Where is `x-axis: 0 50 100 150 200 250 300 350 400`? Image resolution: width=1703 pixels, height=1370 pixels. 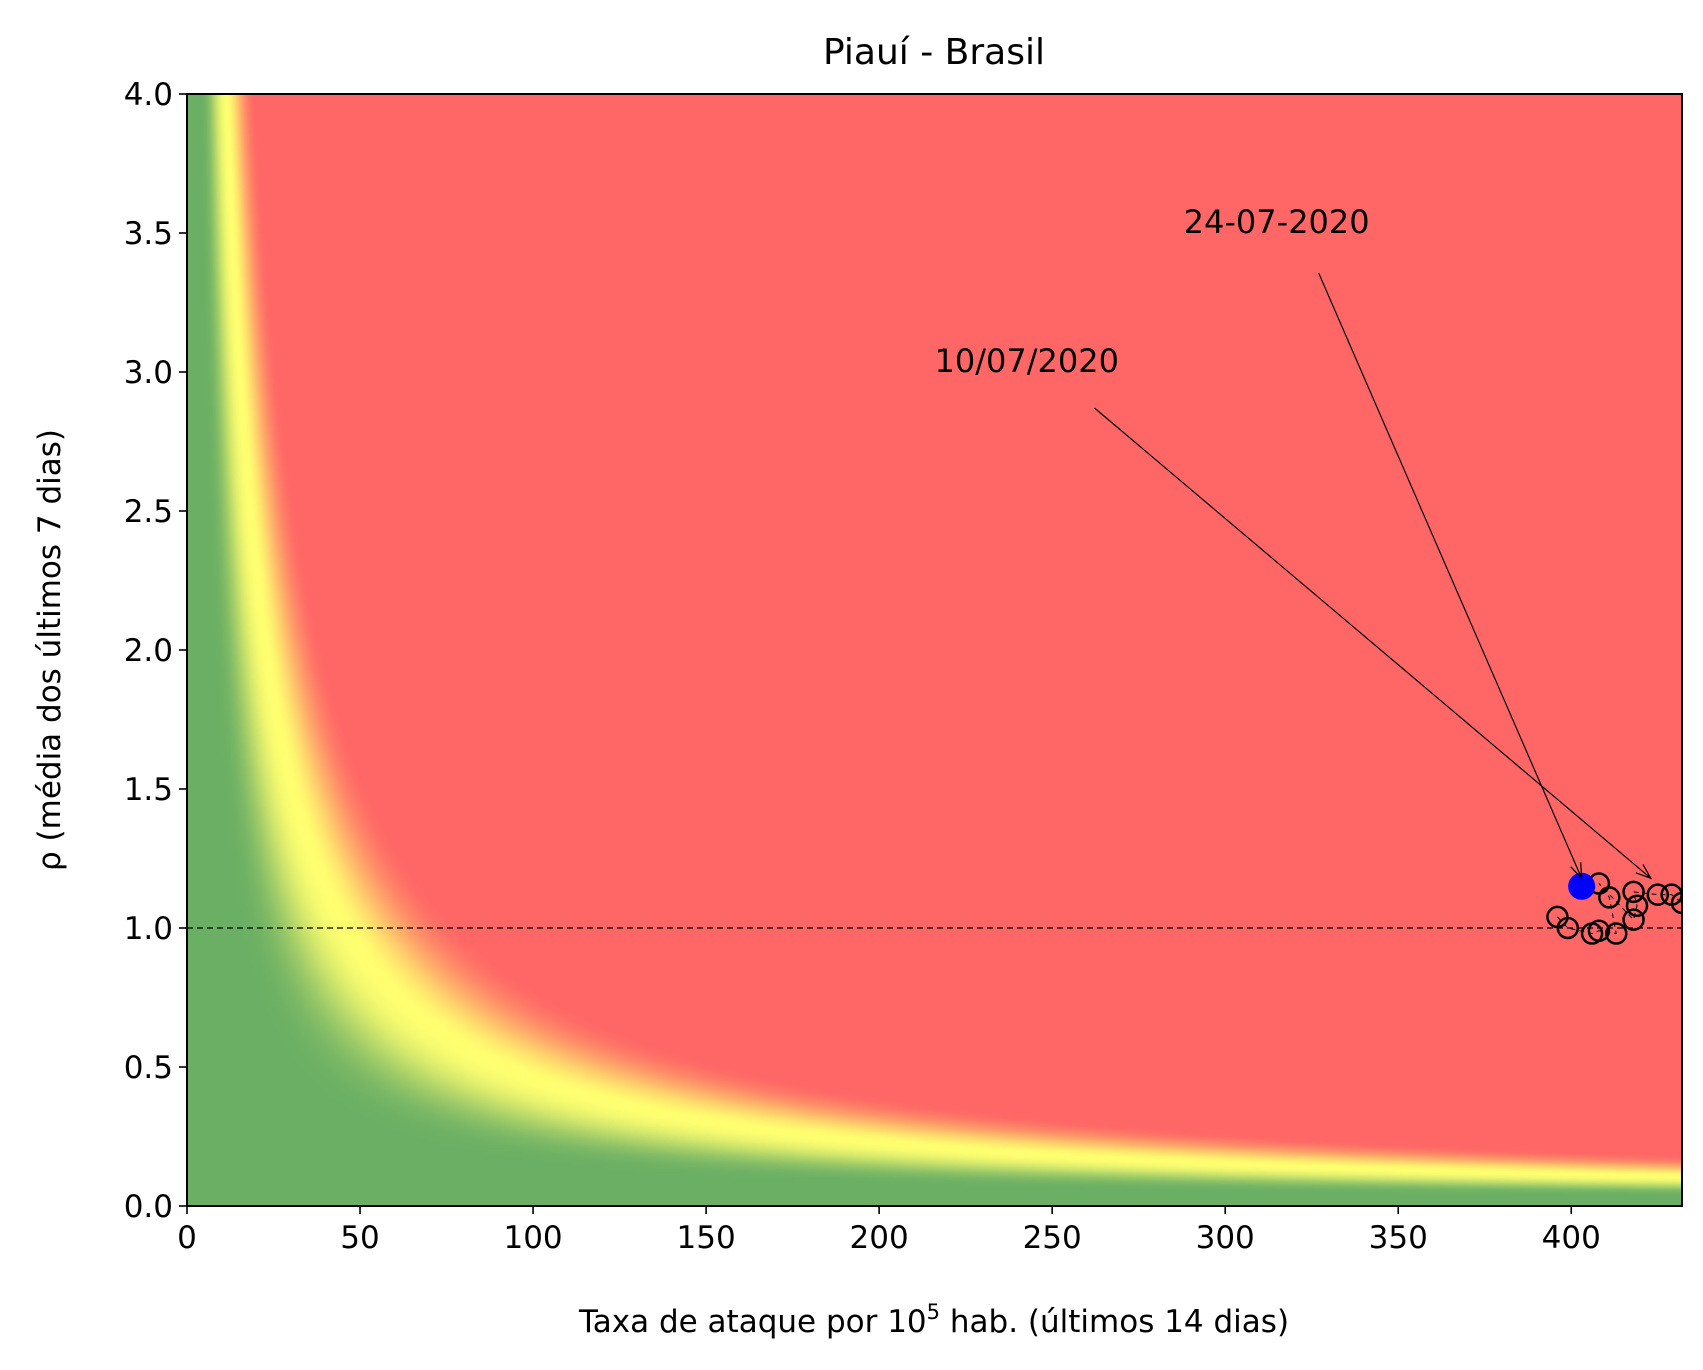 x-axis: 0 50 100 150 200 250 300 350 400 is located at coordinates (889, 1231).